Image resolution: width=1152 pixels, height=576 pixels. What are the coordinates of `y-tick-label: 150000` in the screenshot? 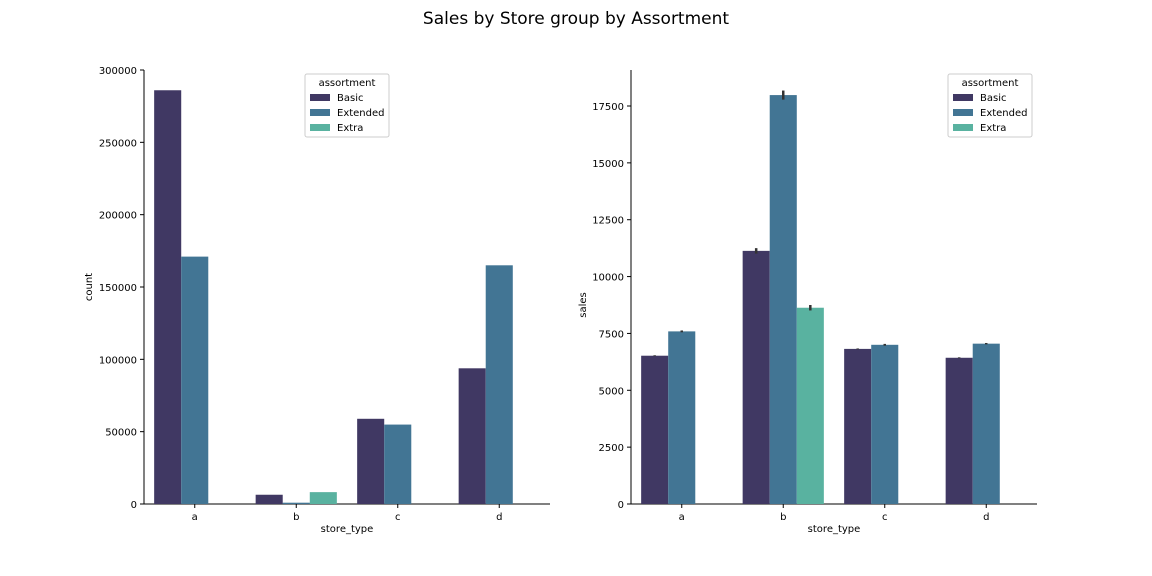 It's located at (118, 288).